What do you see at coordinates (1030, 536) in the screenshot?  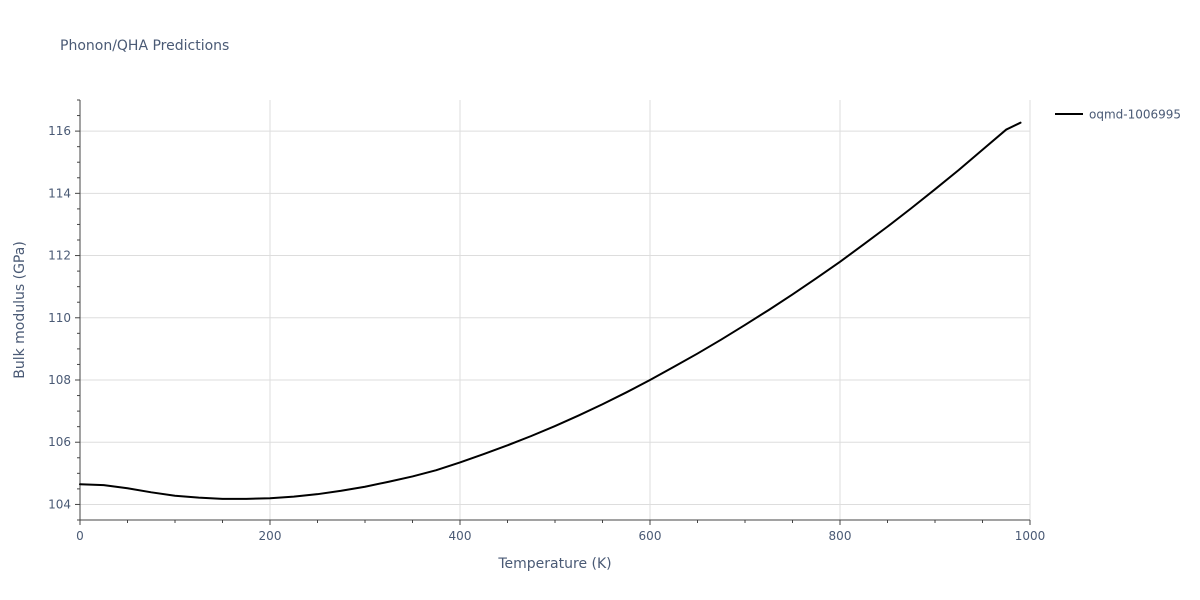 I see `x-tick-label-1000: 1000` at bounding box center [1030, 536].